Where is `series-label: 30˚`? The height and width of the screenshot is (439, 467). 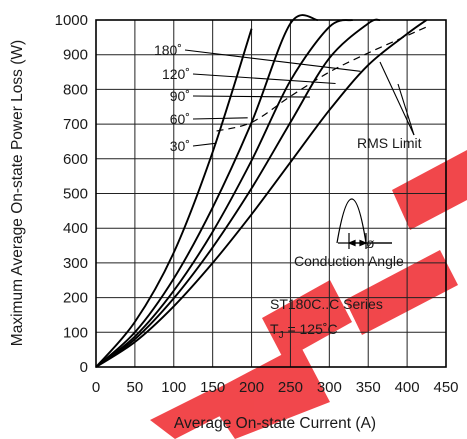 series-label: 30˚ is located at coordinates (180, 146).